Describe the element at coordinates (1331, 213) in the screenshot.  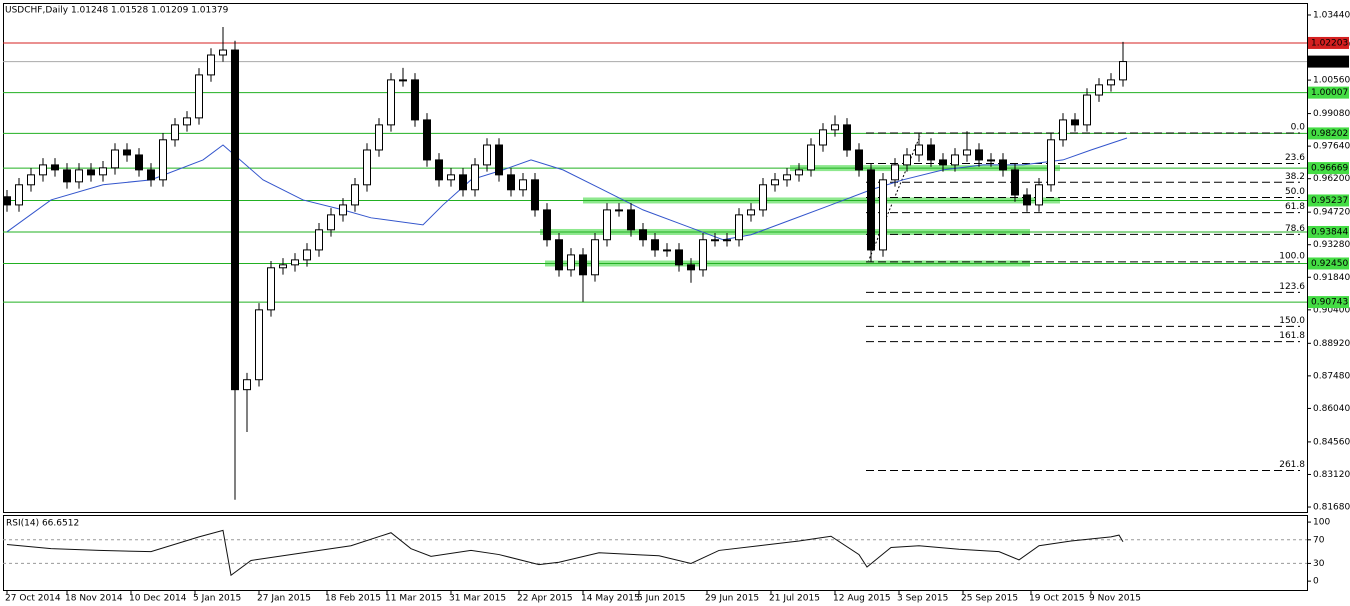
I see `y-tick-label: 0.94720` at that location.